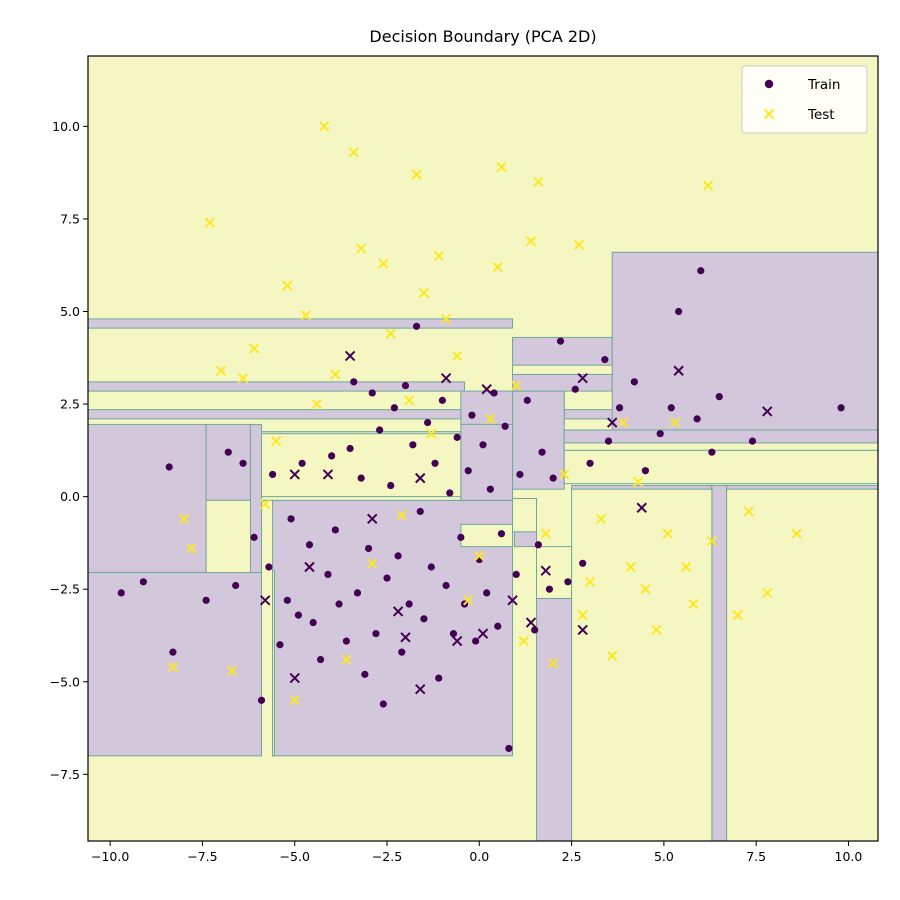 The height and width of the screenshot is (900, 900). What do you see at coordinates (849, 856) in the screenshot?
I see `x-tick-label: 10.0` at bounding box center [849, 856].